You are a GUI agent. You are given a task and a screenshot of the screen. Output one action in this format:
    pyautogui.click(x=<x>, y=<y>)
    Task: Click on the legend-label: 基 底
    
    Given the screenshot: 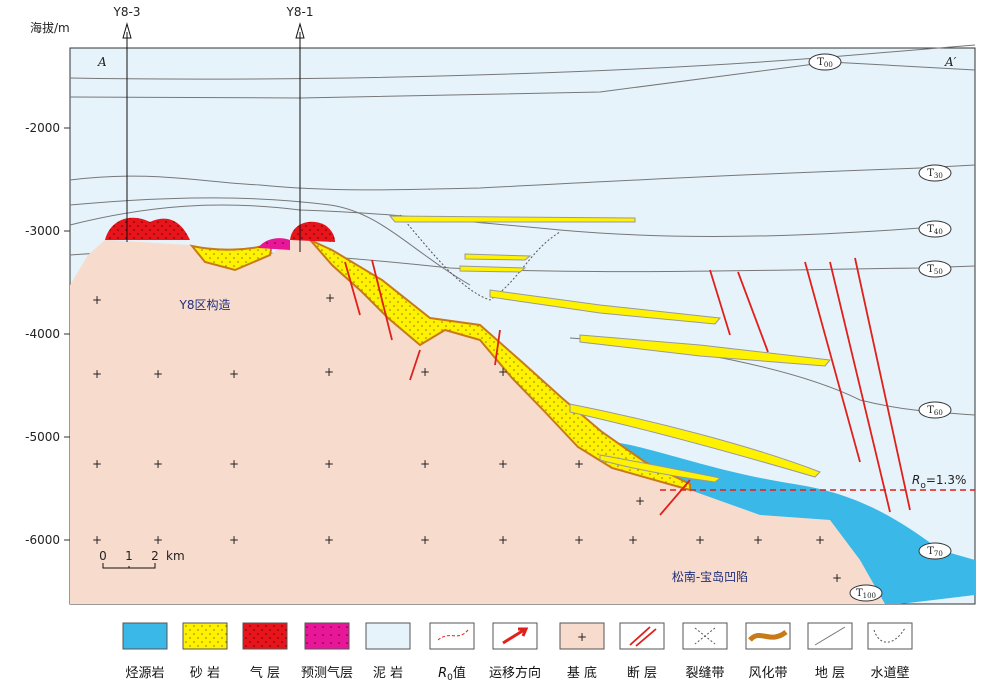 What is the action you would take?
    pyautogui.click(x=582, y=673)
    